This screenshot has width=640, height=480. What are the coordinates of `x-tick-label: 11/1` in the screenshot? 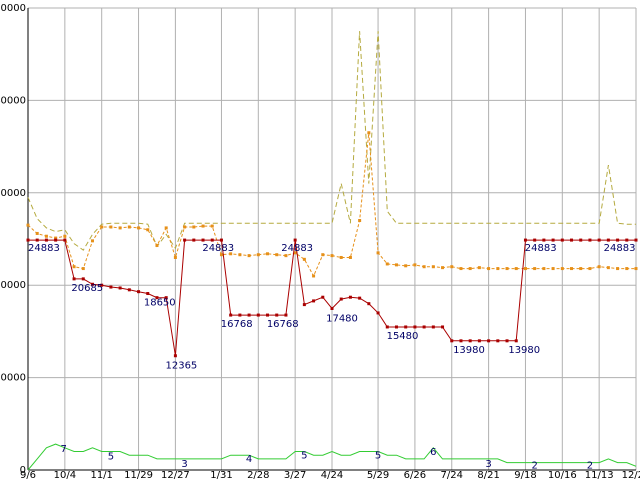 It's located at (101, 475).